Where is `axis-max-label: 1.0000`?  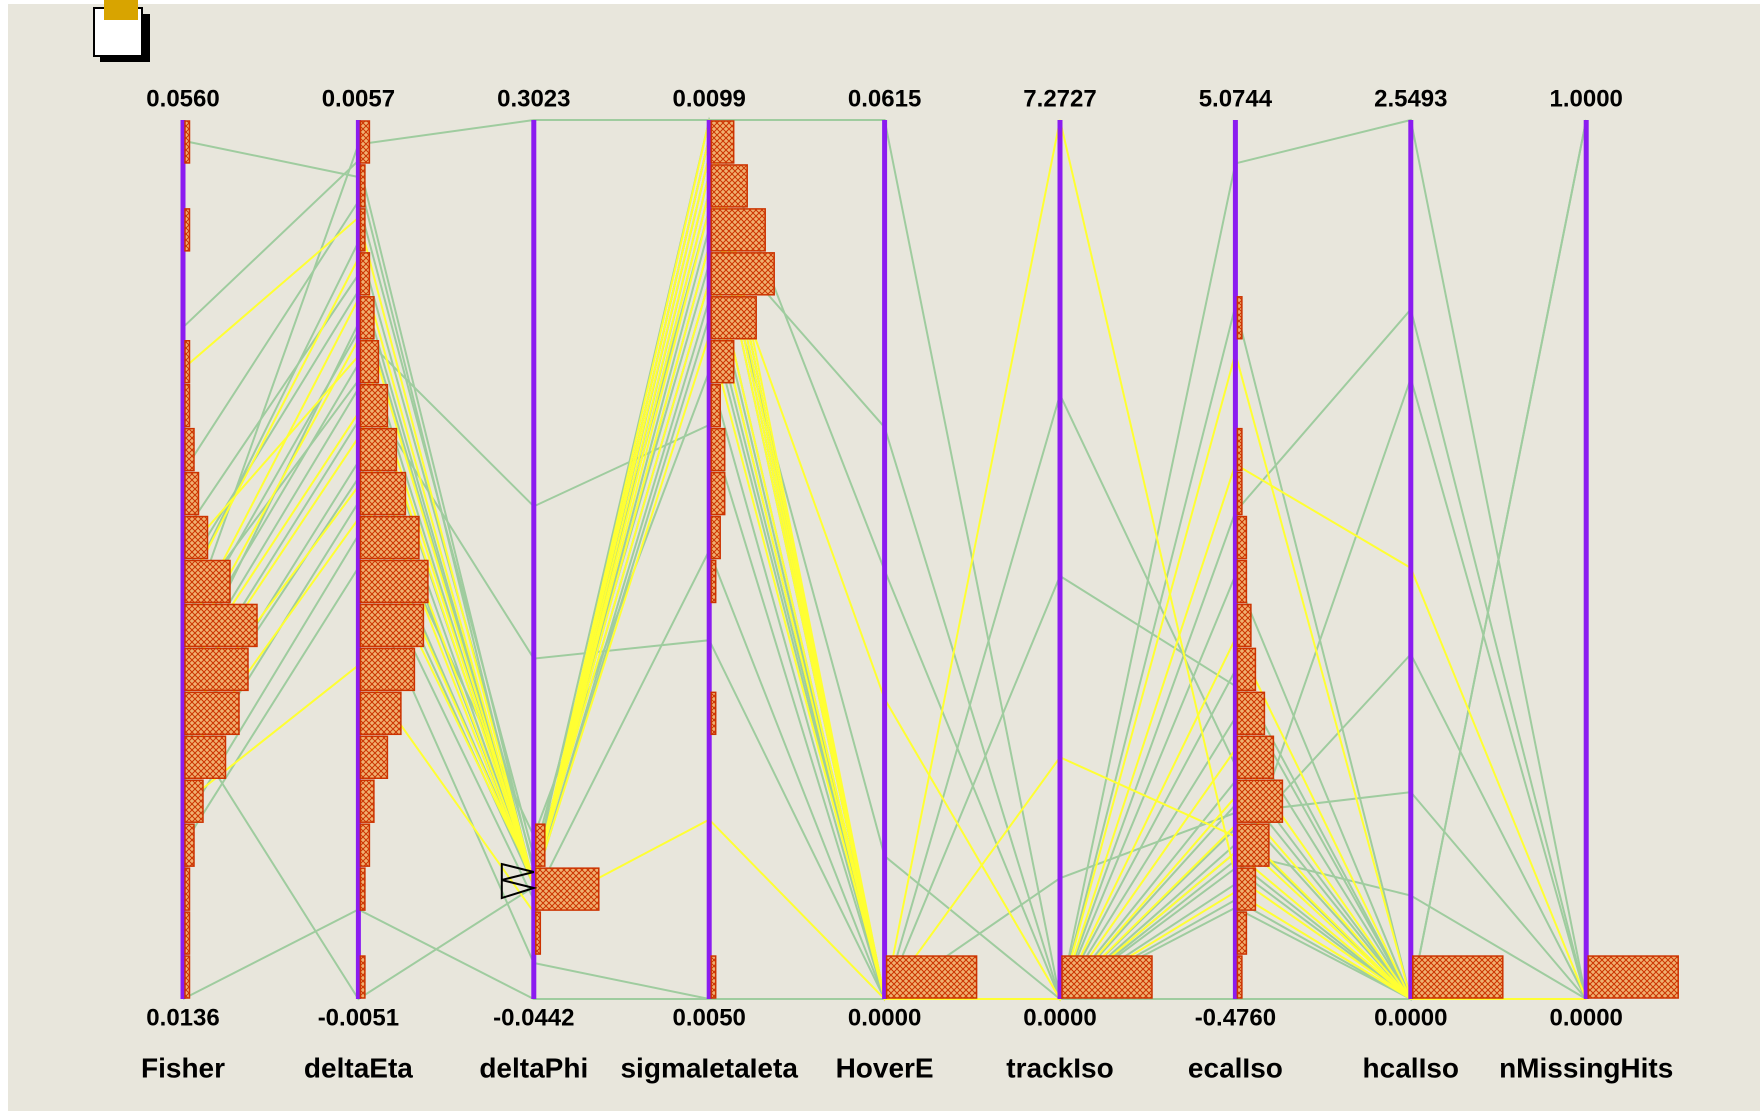
axis-max-label: 1.0000 is located at coordinates (1585, 98).